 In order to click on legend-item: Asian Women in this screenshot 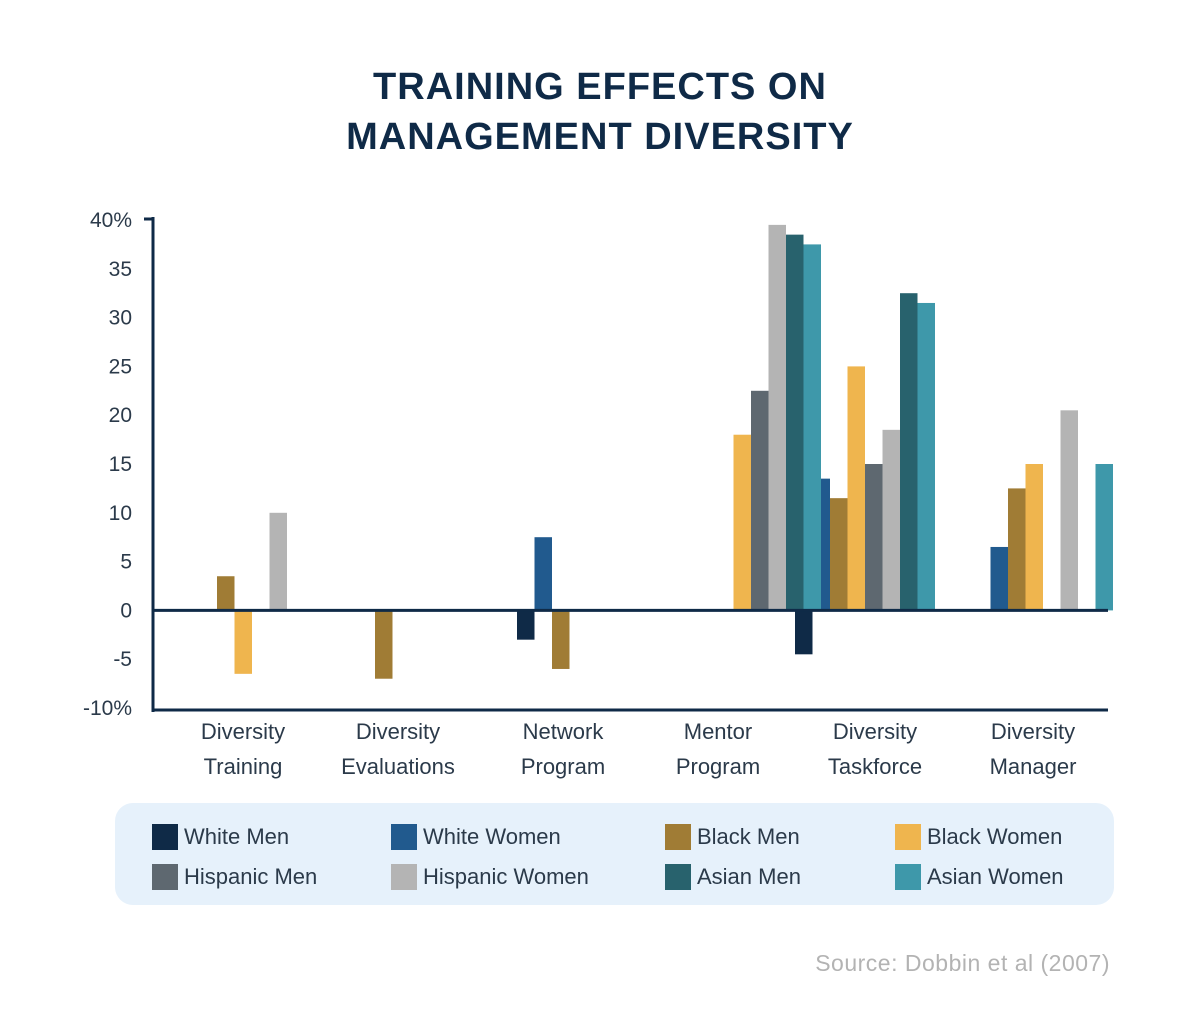, I will do `click(979, 877)`.